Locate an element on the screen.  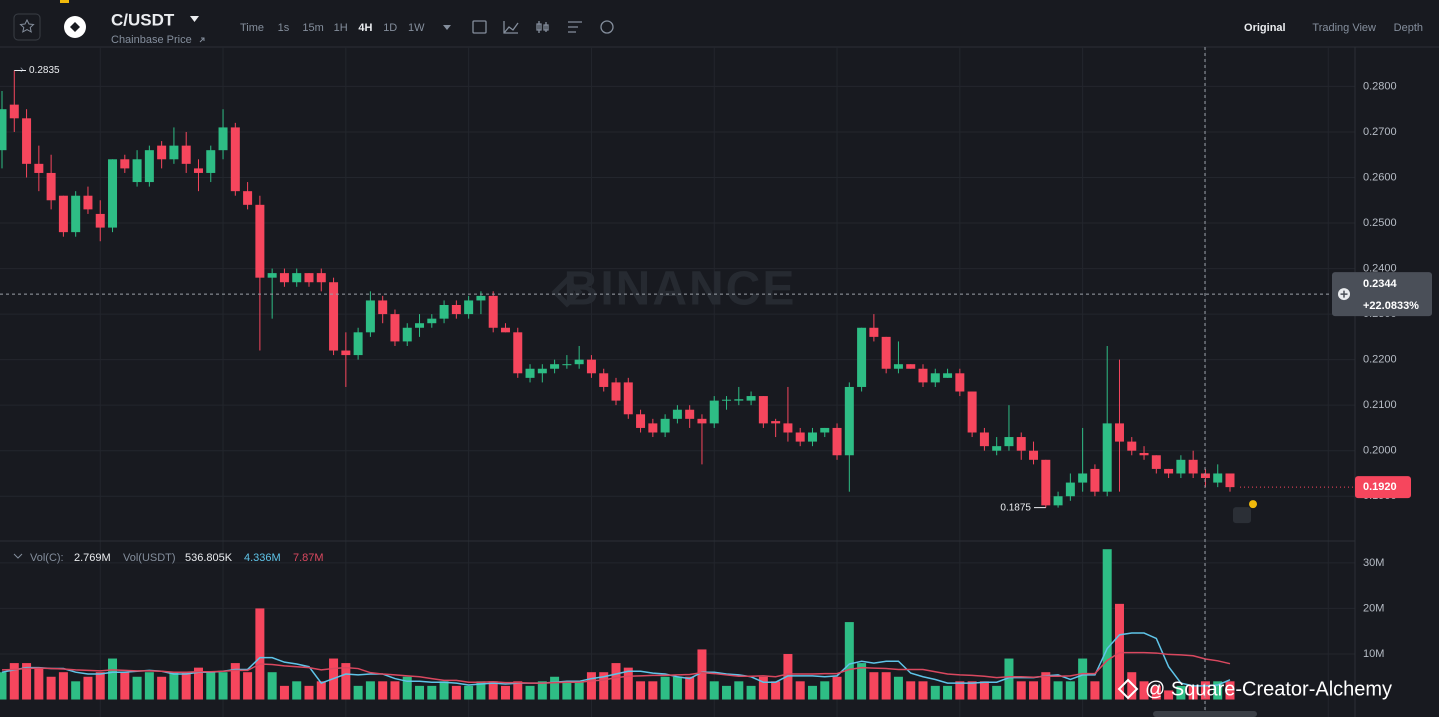
layout-icon is located at coordinates (607, 27).